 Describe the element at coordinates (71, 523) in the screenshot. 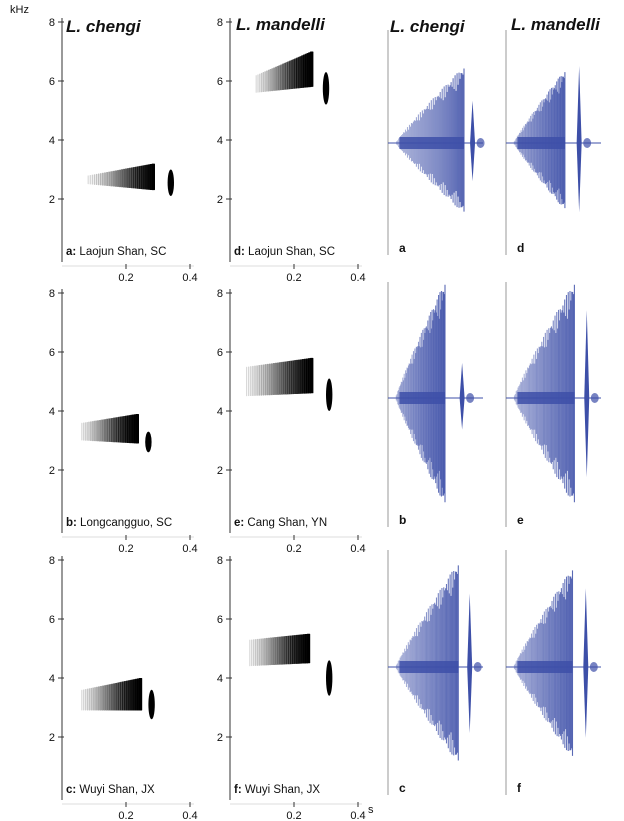

I see `panel-letter: b:` at that location.